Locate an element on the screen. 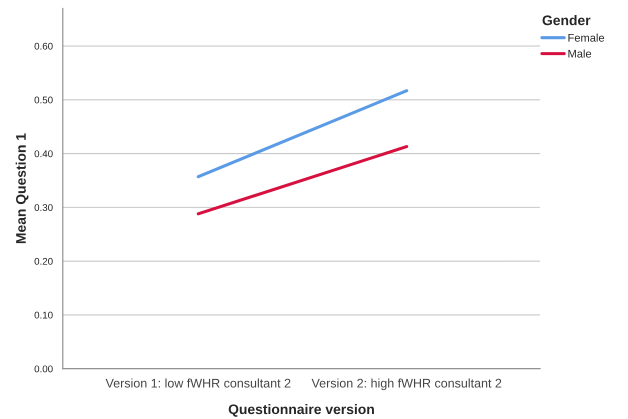 The image size is (628, 419). x-tick-label: Version 1: low fWHR consultant 2 is located at coordinates (198, 383).